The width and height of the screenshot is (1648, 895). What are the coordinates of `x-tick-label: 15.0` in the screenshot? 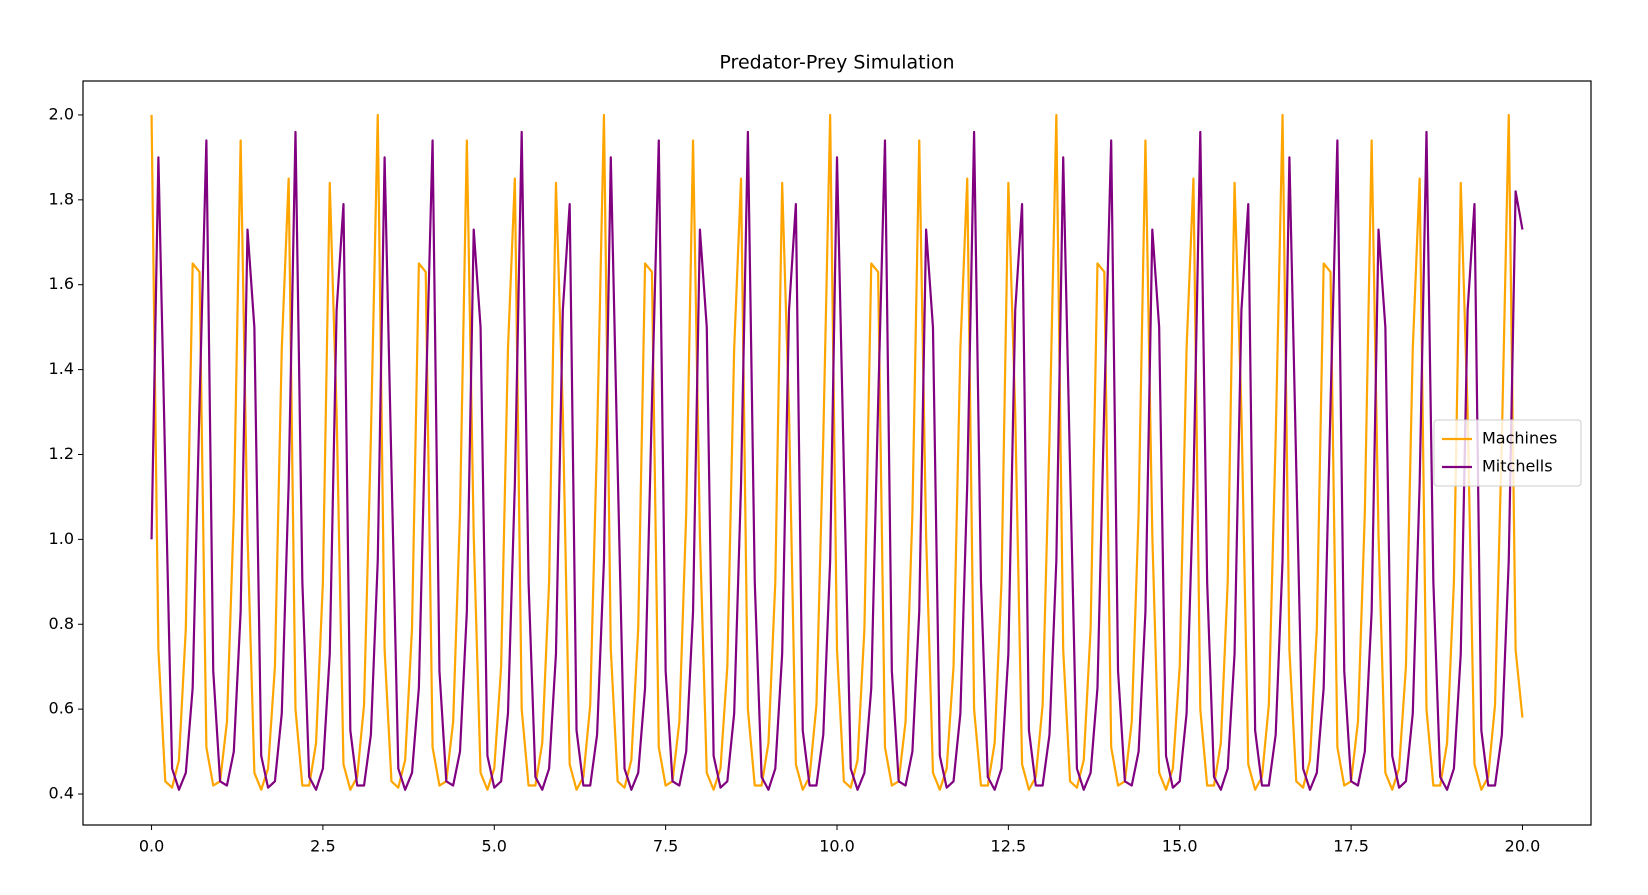 It's located at (1180, 846).